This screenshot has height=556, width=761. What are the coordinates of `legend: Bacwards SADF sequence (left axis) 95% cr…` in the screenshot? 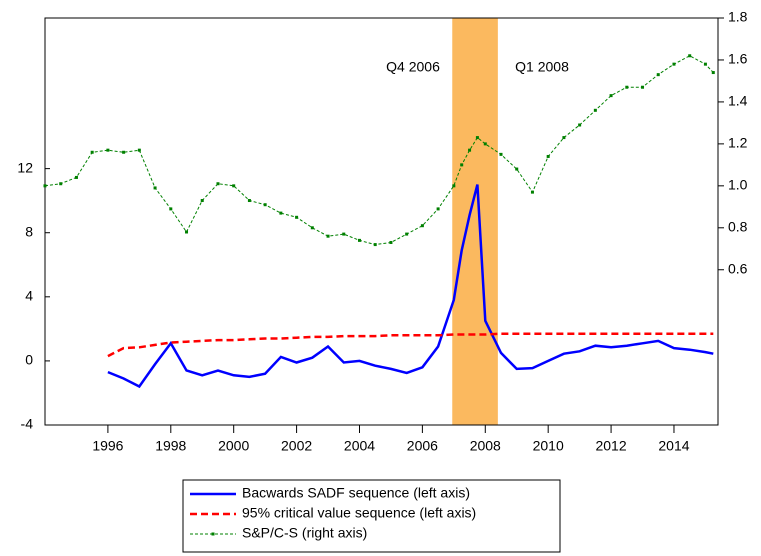 It's located at (371, 516).